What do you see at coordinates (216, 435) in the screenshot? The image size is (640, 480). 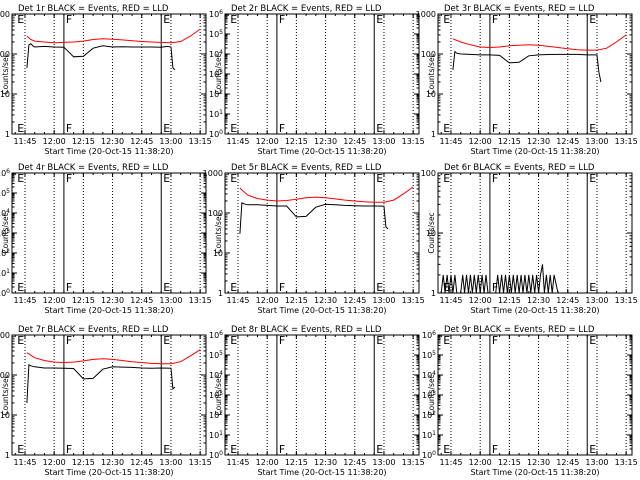 I see `y-tick-label: 10¹` at bounding box center [216, 435].